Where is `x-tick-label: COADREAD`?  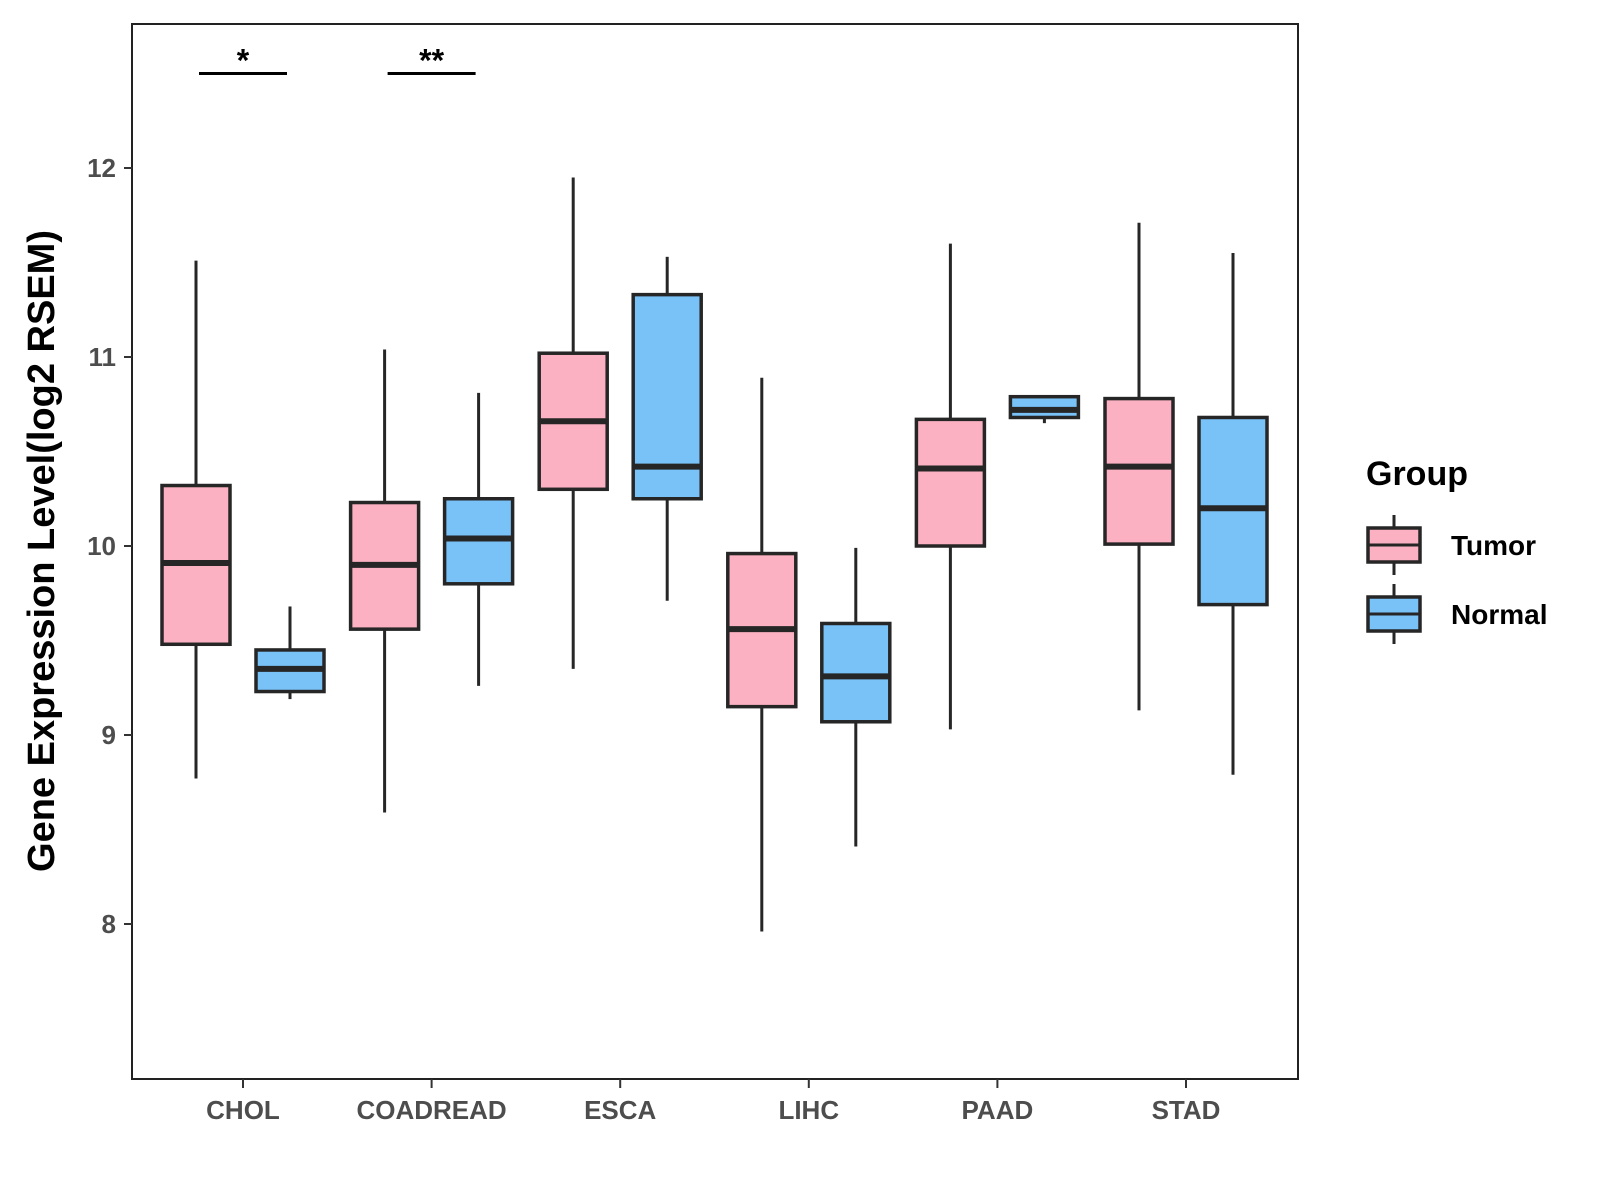
x-tick-label: COADREAD is located at coordinates (431, 1110).